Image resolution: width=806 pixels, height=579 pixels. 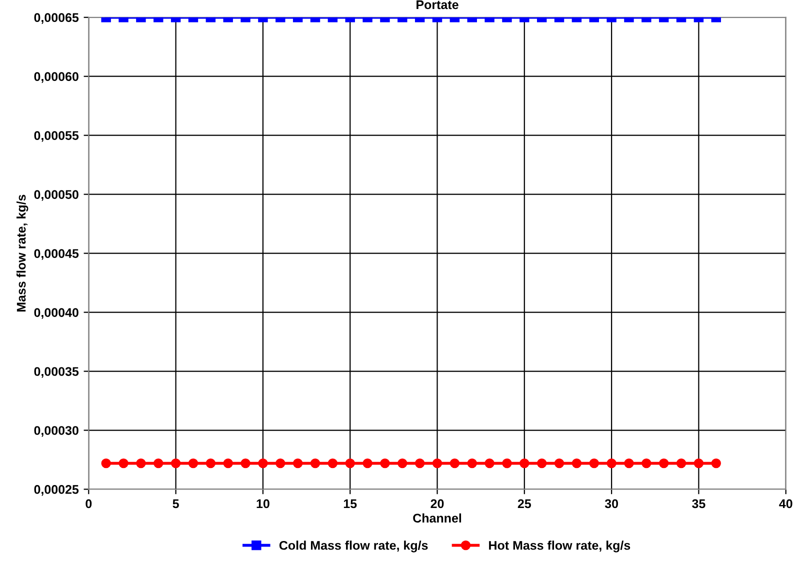 I want to click on x-tick-label: 35, so click(x=699, y=503).